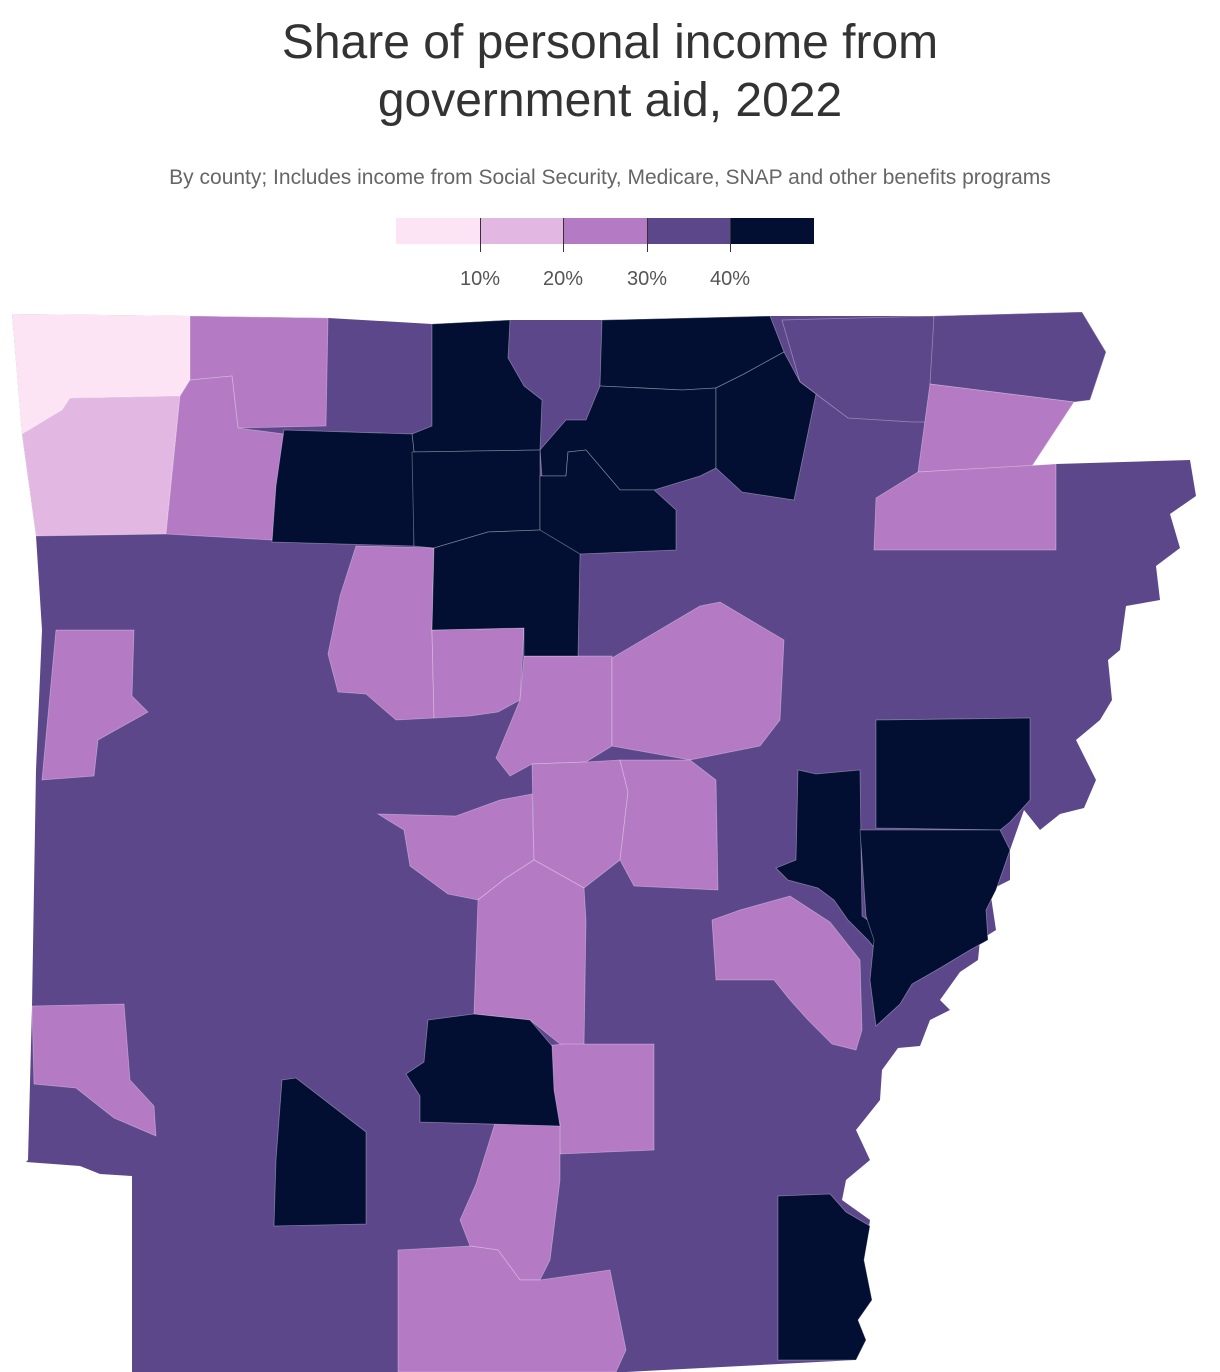 This screenshot has width=1220, height=1372. Describe the element at coordinates (320, 1152) in the screenshot. I see `county-nevada` at that location.